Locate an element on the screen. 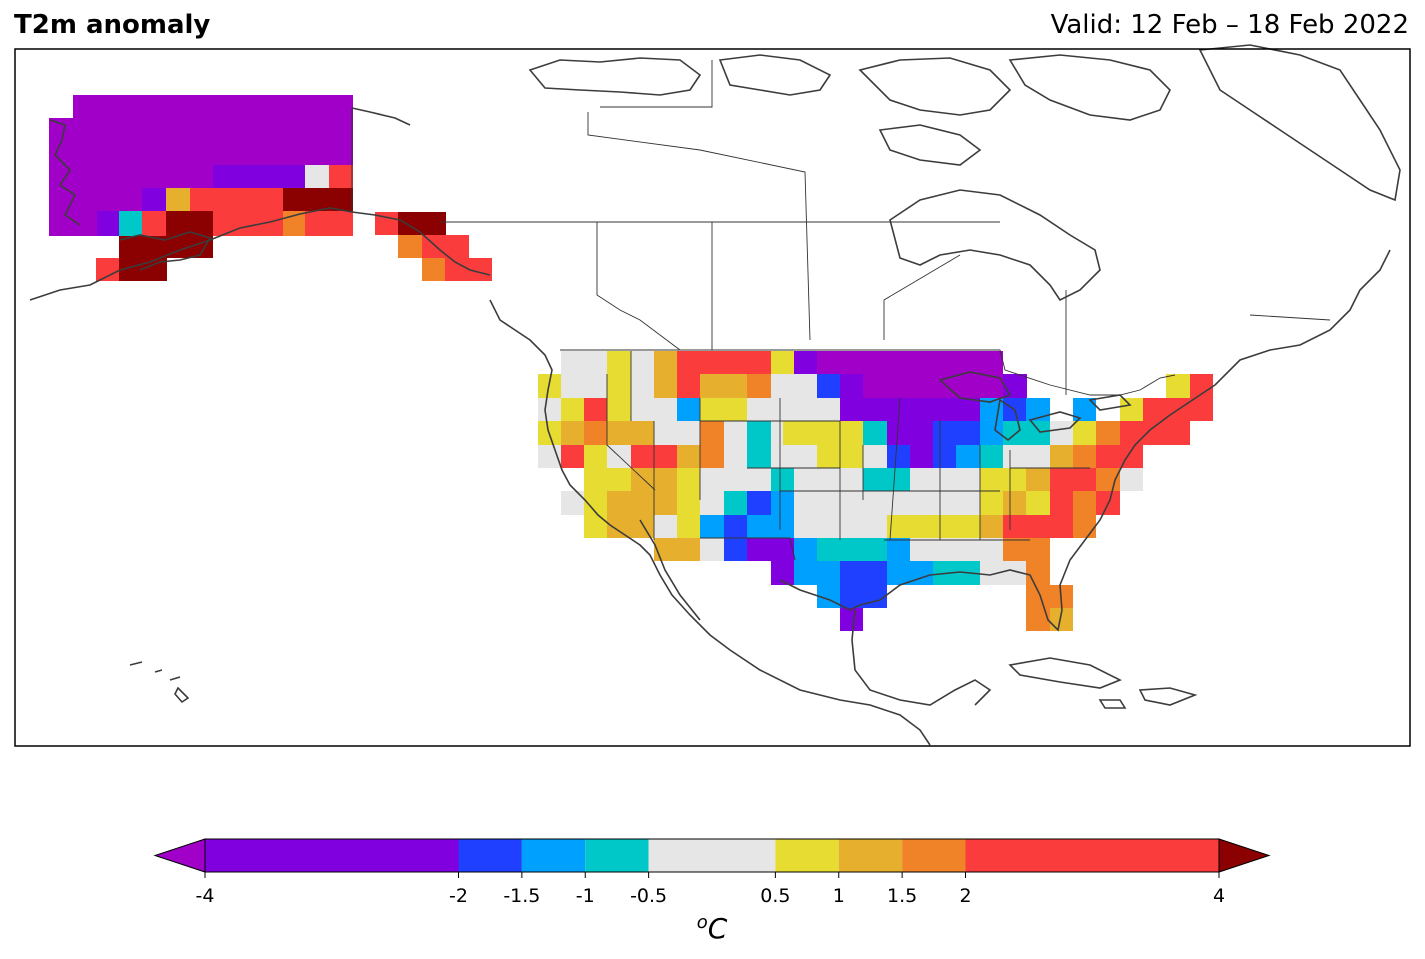 This screenshot has width=1425, height=959. colorbar-under-arrow is located at coordinates (179, 855).